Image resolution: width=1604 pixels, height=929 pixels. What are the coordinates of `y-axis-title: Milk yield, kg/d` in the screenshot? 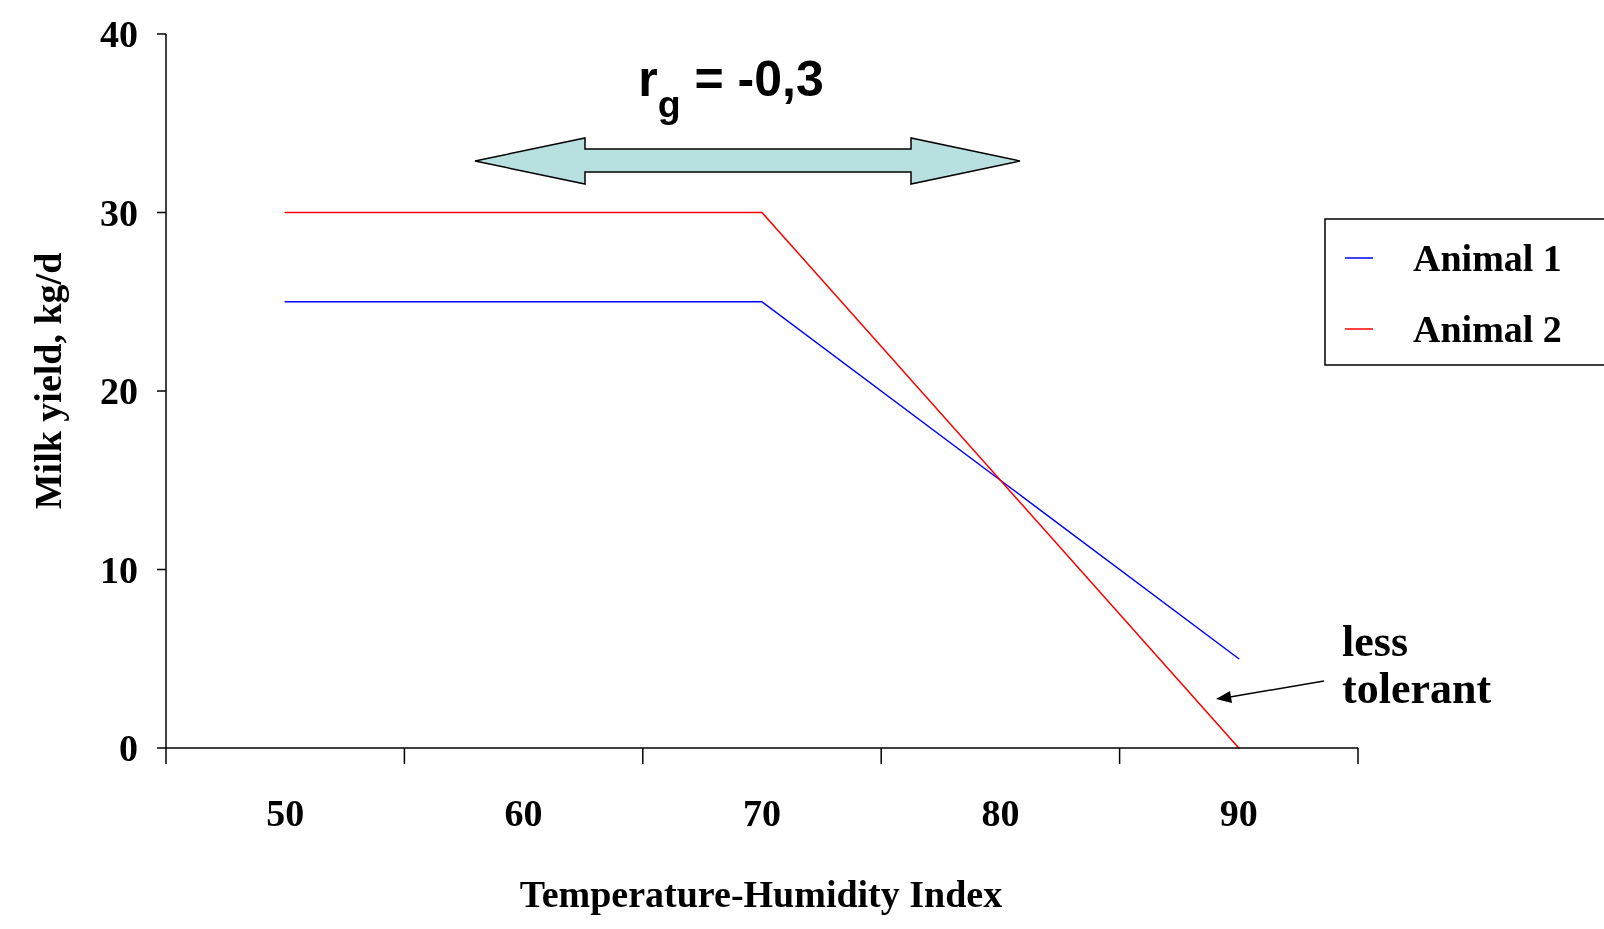 It's located at (48, 381).